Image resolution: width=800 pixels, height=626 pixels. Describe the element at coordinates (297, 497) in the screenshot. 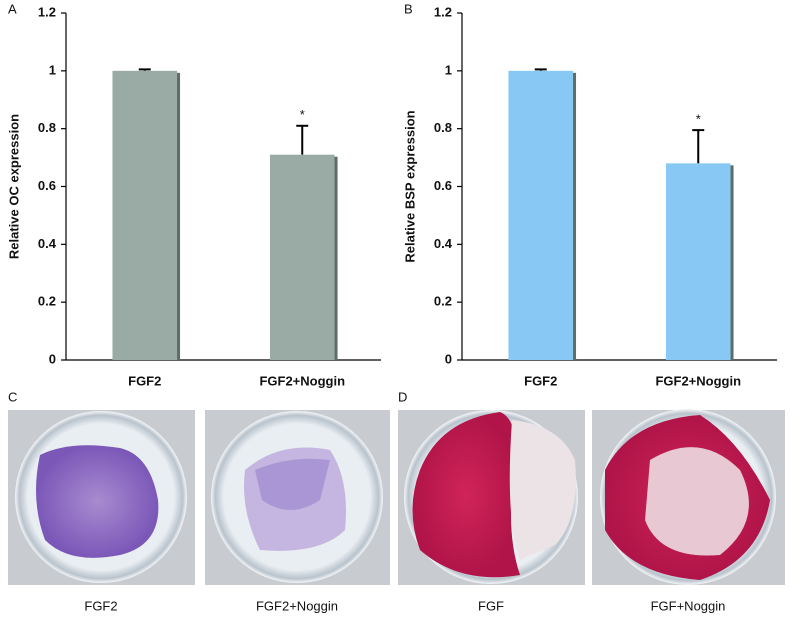

I see `photo-c2` at that location.